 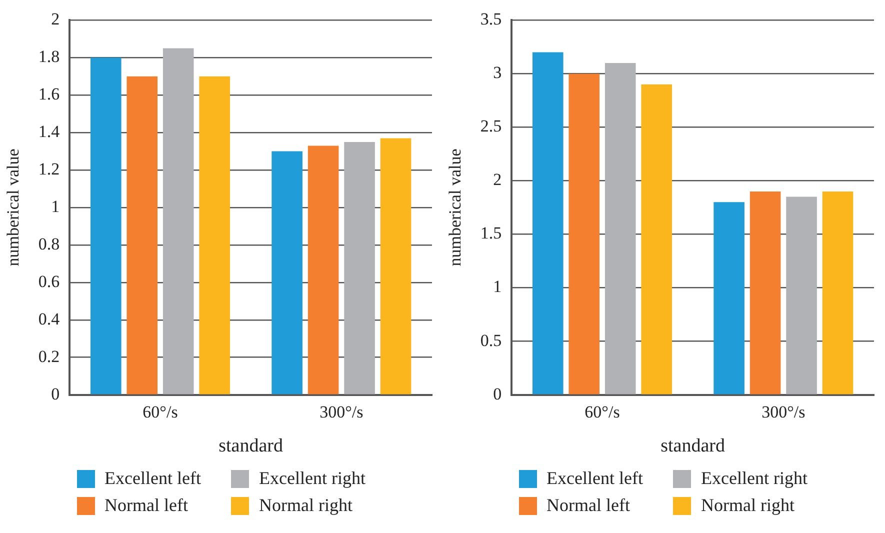 What do you see at coordinates (49, 94) in the screenshot?
I see `y-tick-label: 1.6` at bounding box center [49, 94].